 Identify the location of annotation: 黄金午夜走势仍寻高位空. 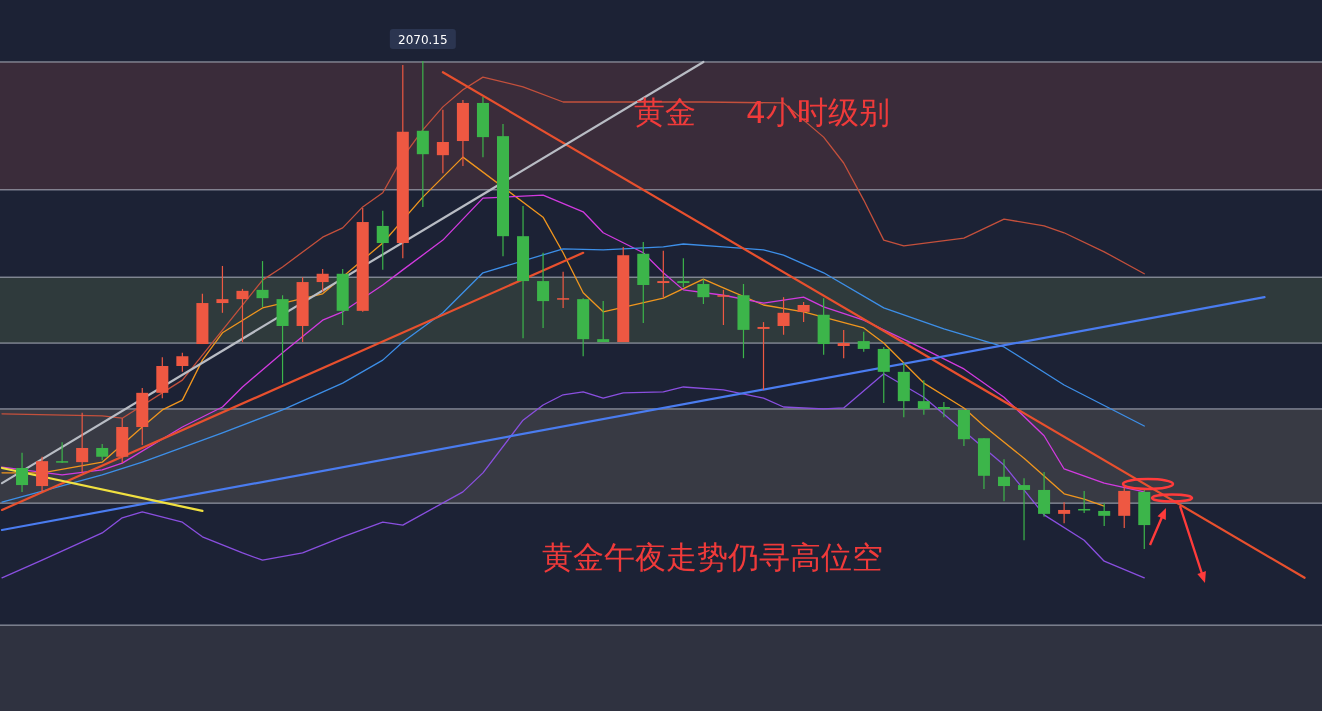
(712, 557).